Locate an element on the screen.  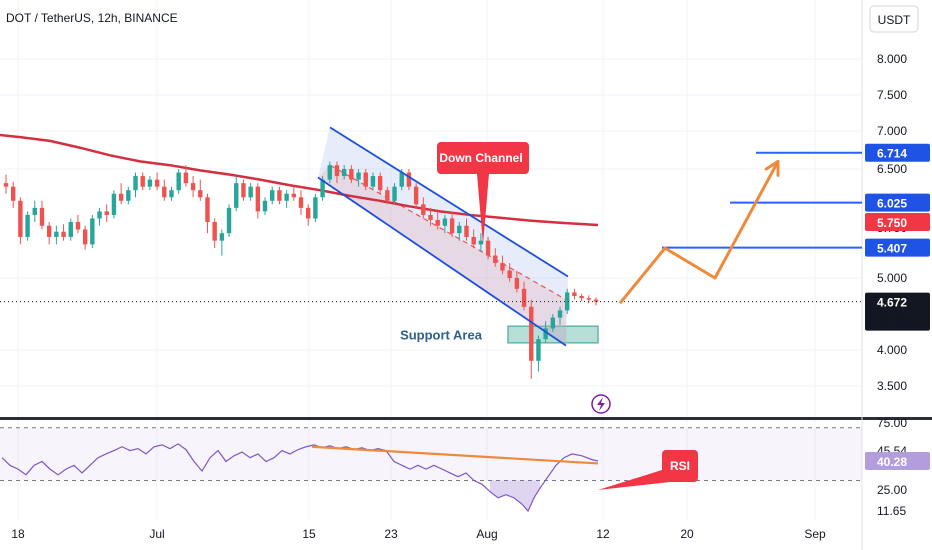
moving-average-line is located at coordinates (299, 180).